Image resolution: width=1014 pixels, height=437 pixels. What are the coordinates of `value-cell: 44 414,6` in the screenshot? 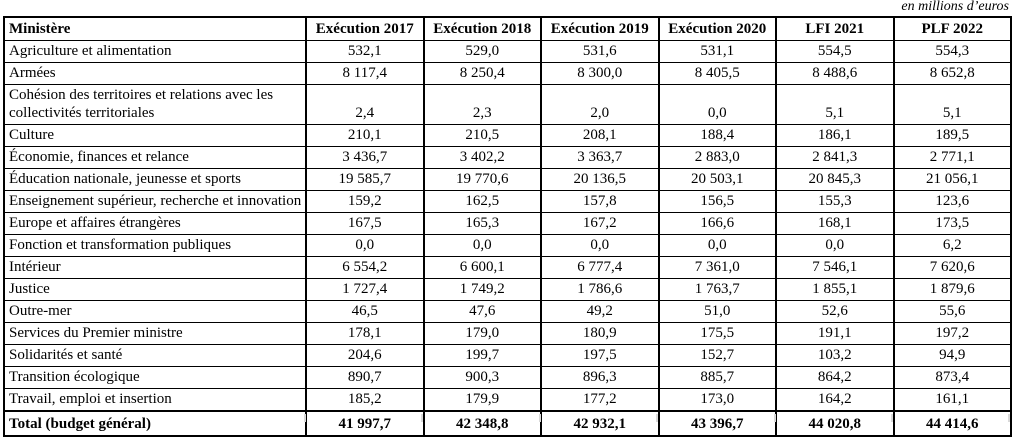 It's located at (951, 423).